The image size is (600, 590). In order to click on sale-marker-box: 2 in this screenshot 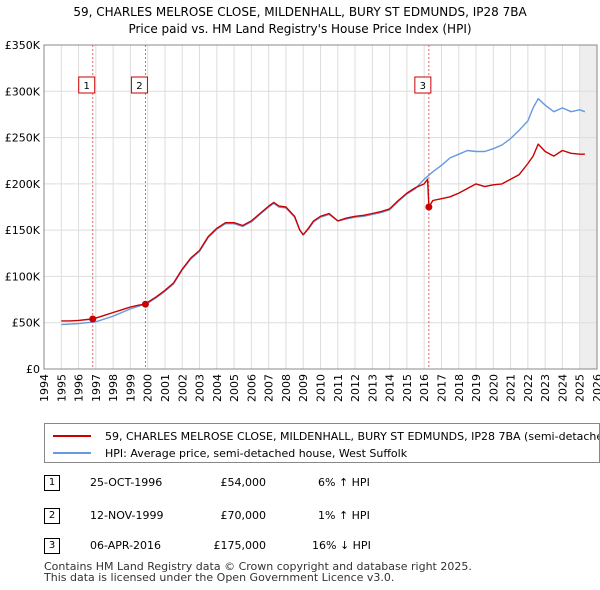, I will do `click(52, 516)`.